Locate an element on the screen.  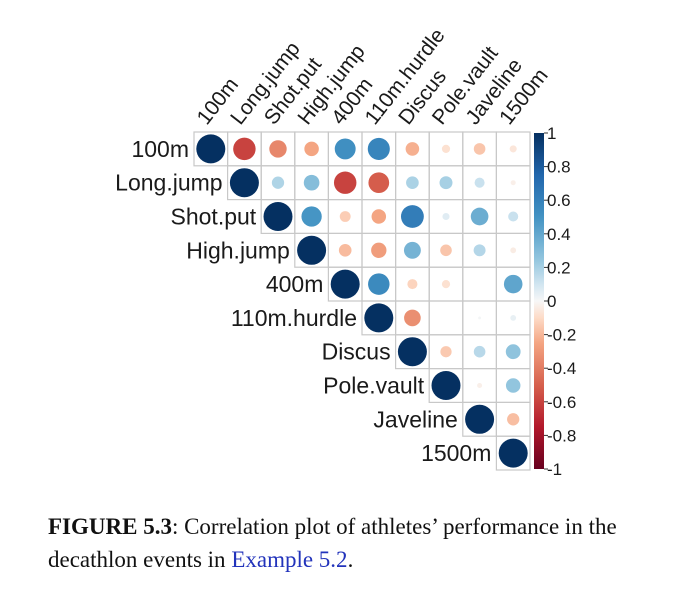
figure-label: FIGURE 5.3 is located at coordinates (110, 526).